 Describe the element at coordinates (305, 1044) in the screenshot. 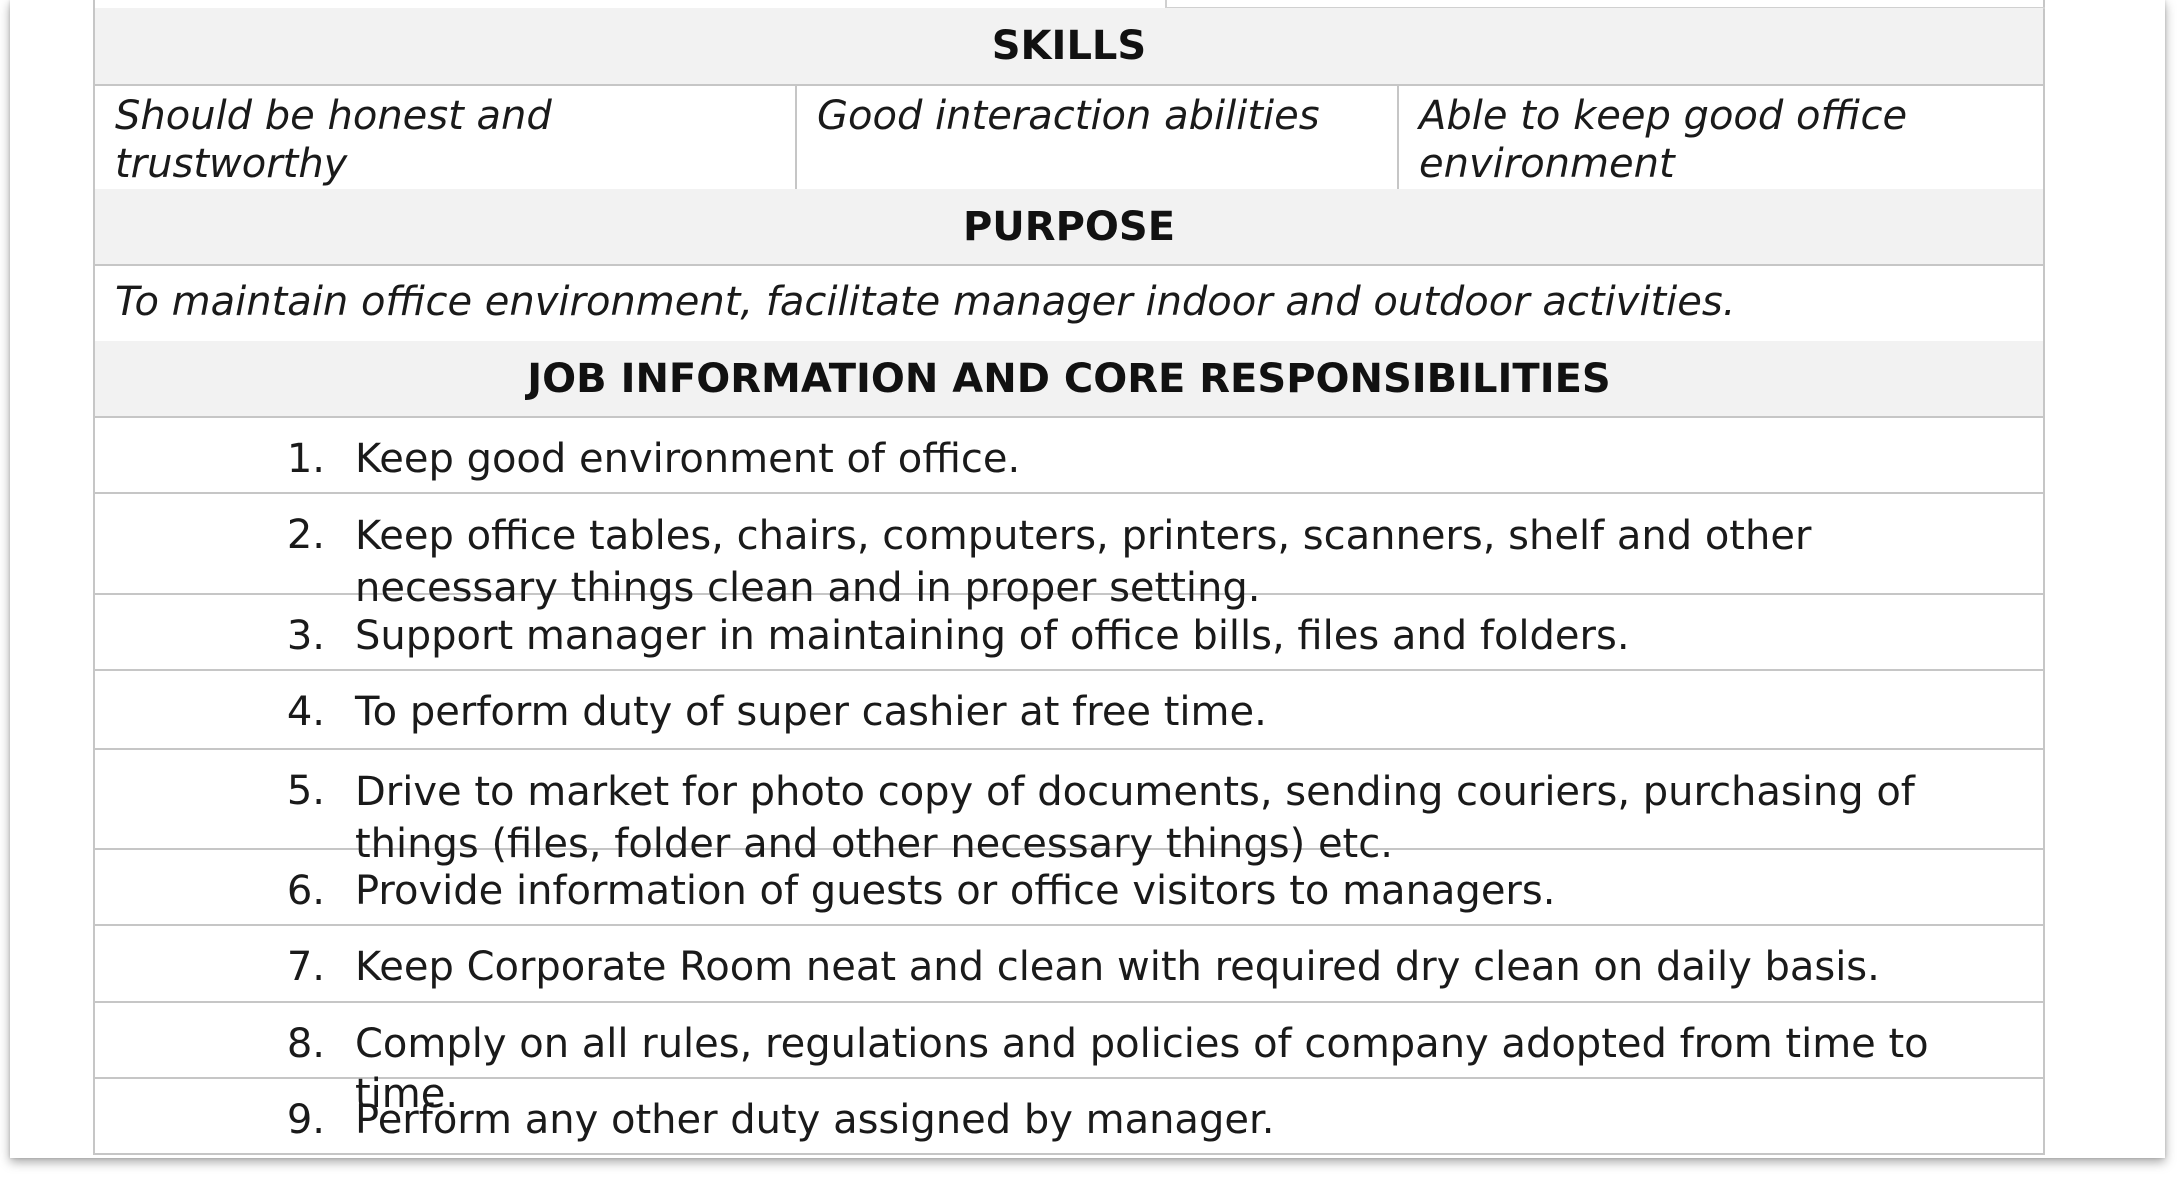

I see `item-number: 8.` at that location.